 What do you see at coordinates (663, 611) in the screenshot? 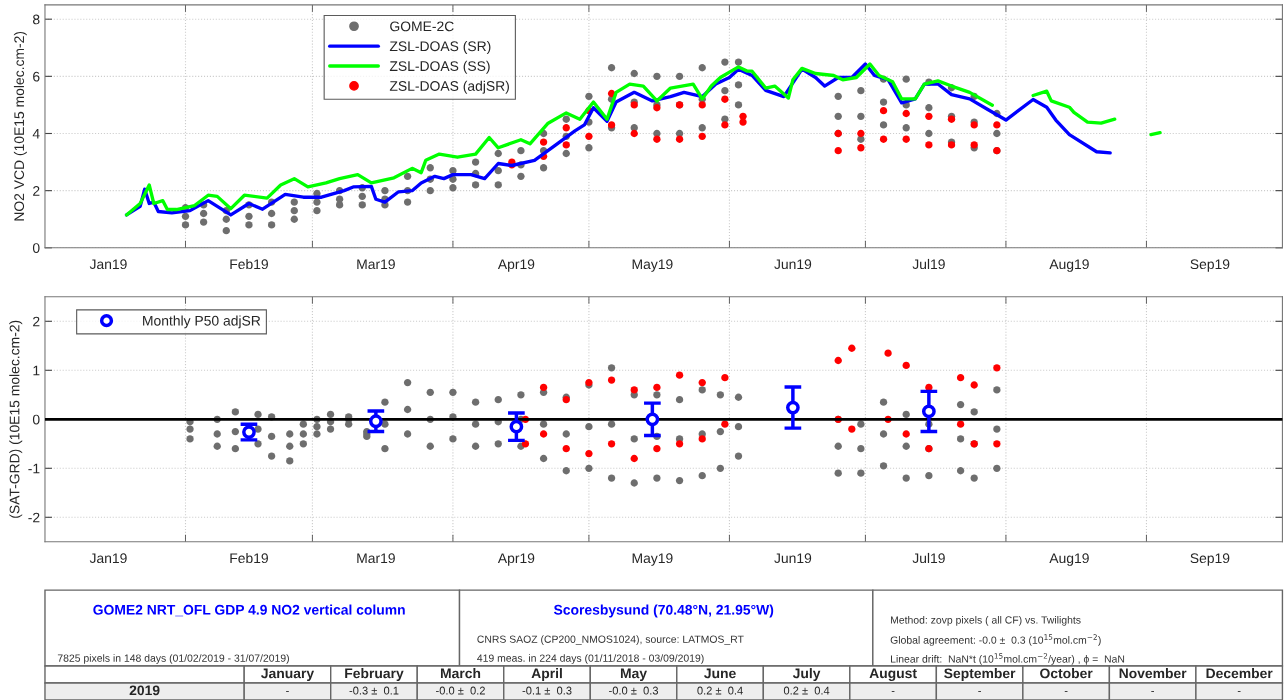
I see `text: Scoresbysund (70.48°N, 21.95°W)` at bounding box center [663, 611].